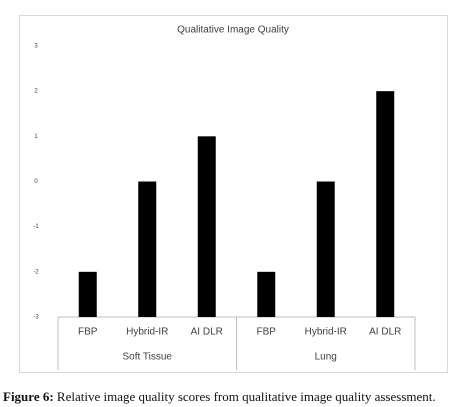 The image size is (469, 407). I want to click on y-tick-label: -2, so click(36, 272).